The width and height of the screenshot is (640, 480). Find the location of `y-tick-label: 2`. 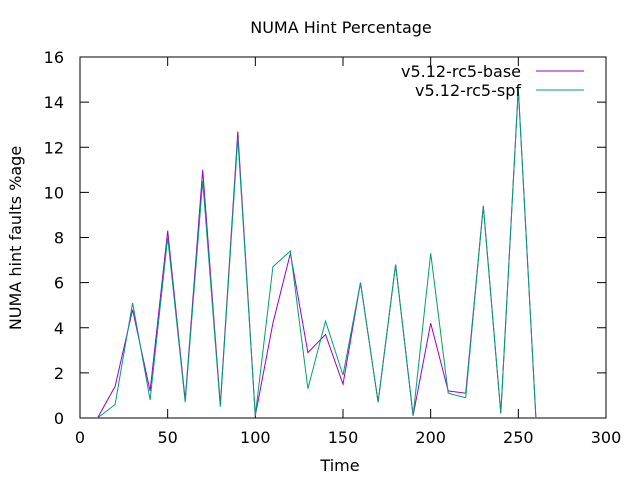

y-tick-label: 2 is located at coordinates (59, 373).